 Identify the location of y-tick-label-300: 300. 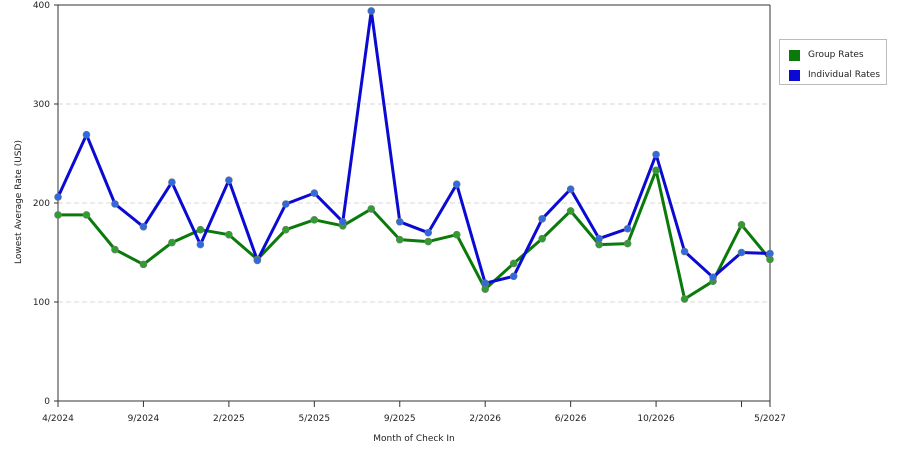
(41, 105).